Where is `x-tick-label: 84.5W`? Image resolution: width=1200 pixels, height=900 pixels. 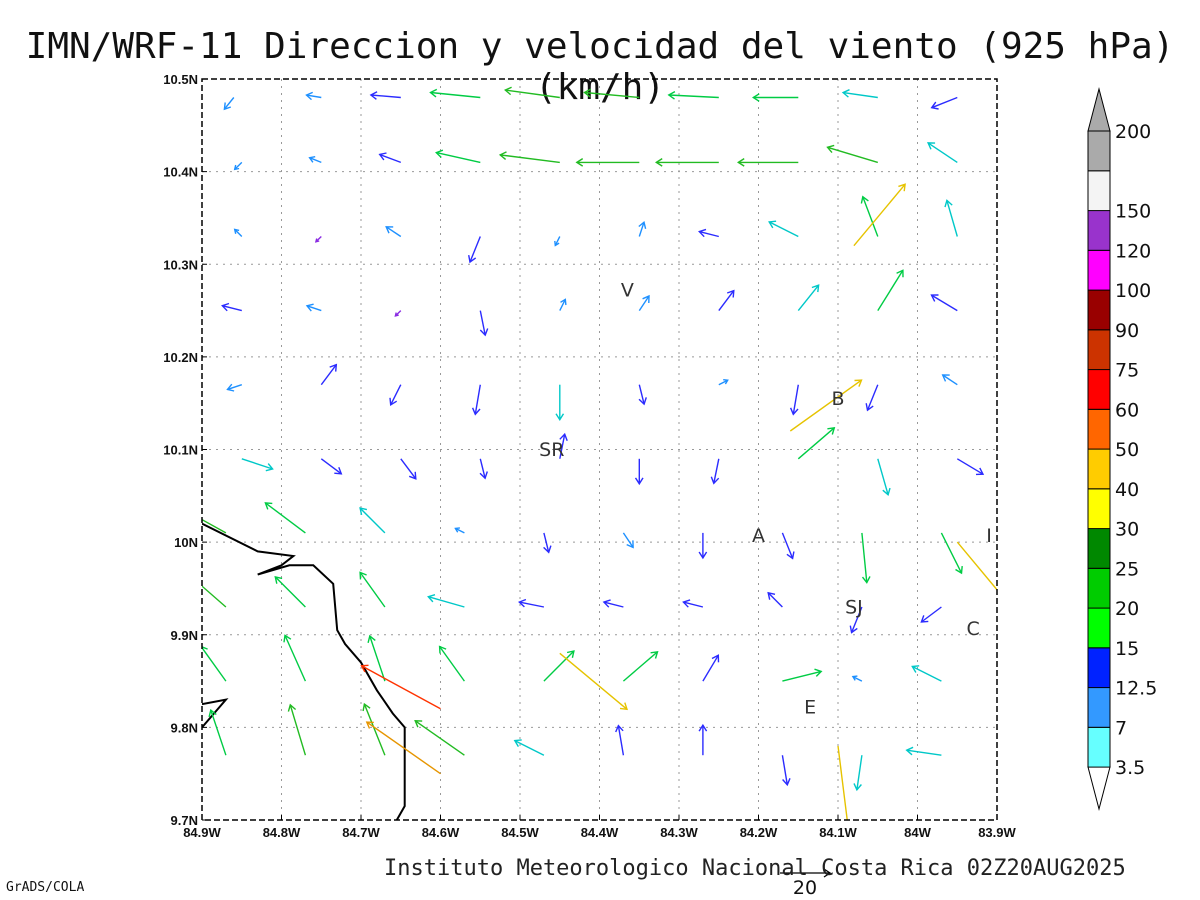 x-tick-label: 84.5W is located at coordinates (520, 832).